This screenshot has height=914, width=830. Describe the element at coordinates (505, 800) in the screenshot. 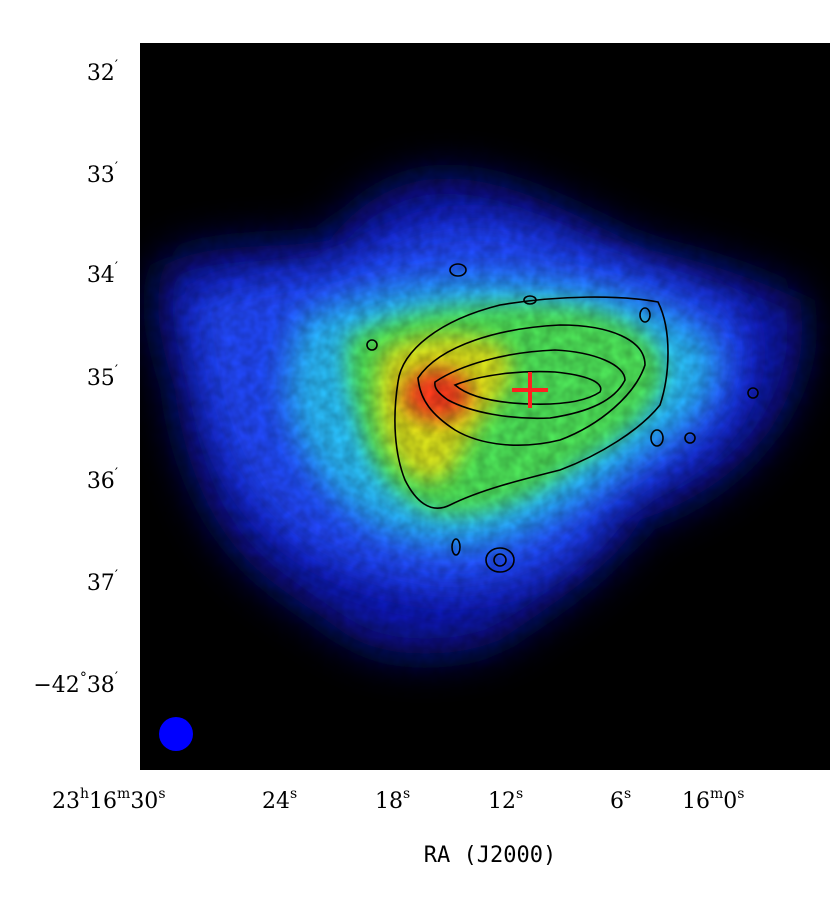

I see `x-tick-label: 12s` at that location.